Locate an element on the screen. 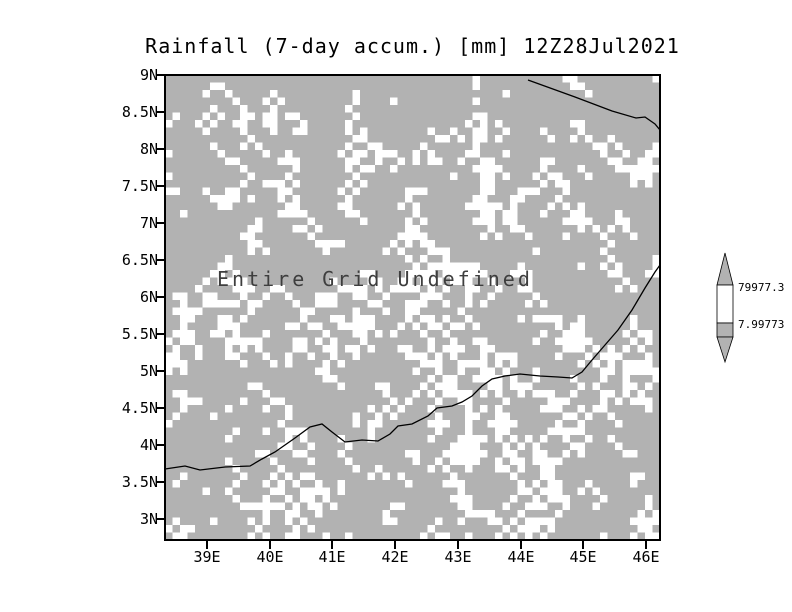  colorbar-min-label: 7.99773 is located at coordinates (761, 324).